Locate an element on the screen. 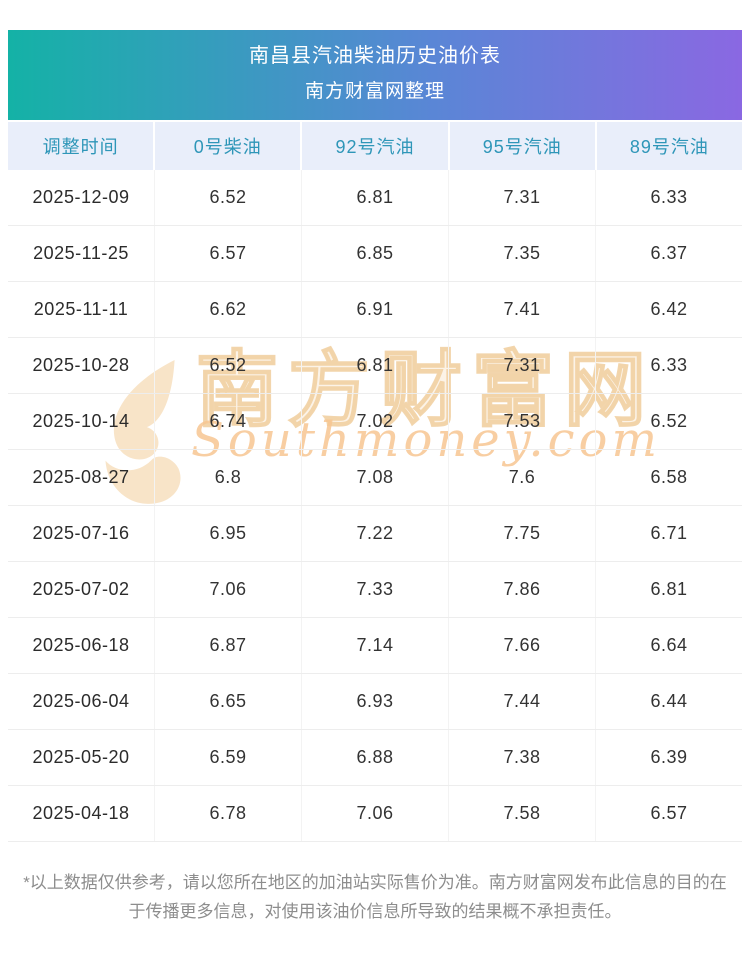 The image size is (750, 977). price-cell: 7.66 is located at coordinates (522, 645).